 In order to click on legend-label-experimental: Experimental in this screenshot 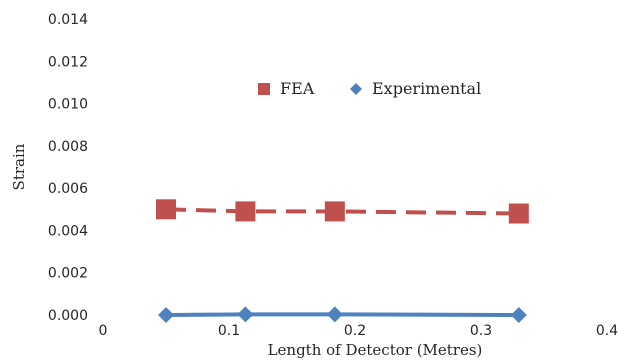, I will do `click(426, 88)`.